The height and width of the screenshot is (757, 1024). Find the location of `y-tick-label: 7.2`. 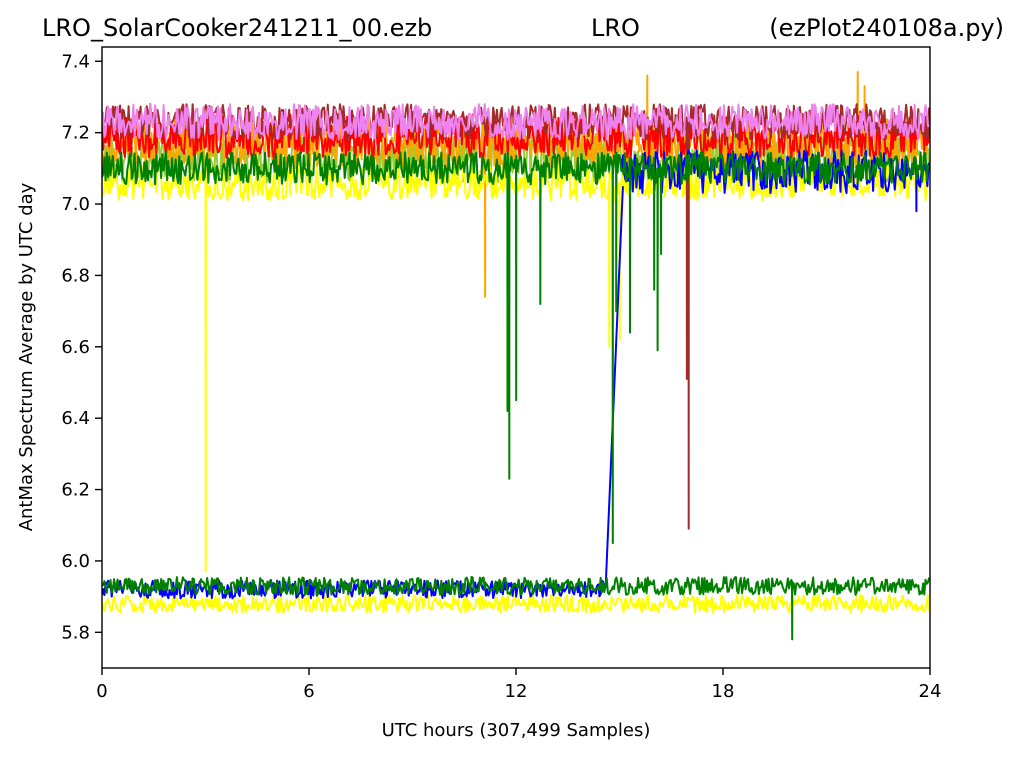

y-tick-label: 7.2 is located at coordinates (75, 133).